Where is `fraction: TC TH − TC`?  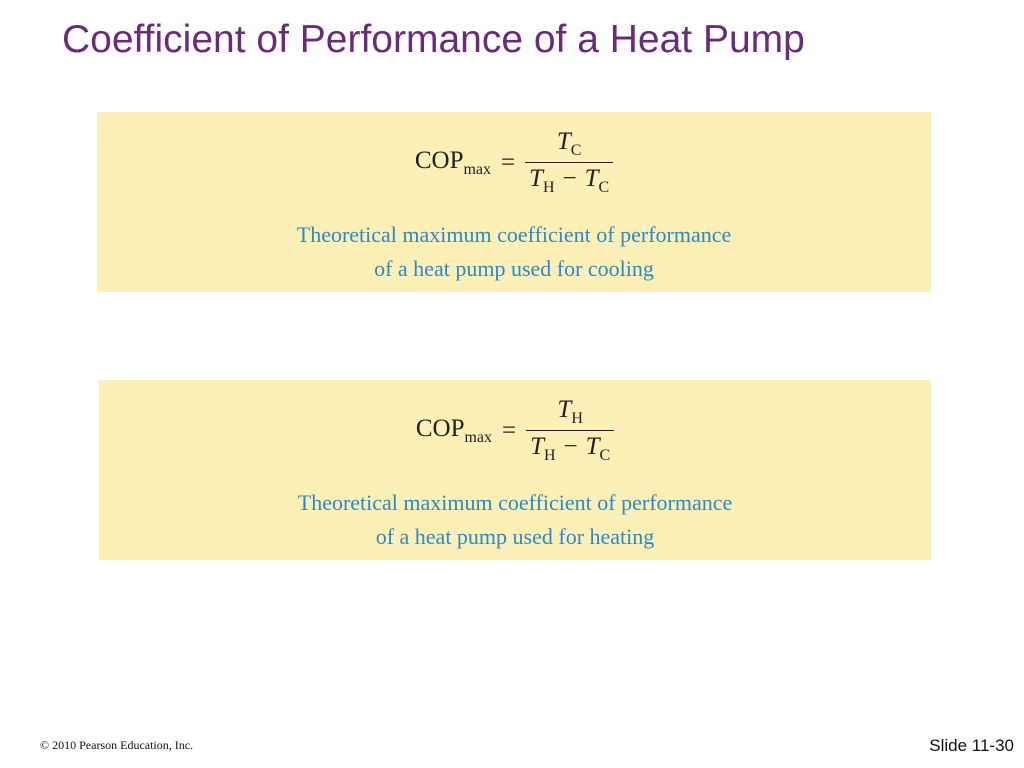 fraction: TC TH − TC is located at coordinates (569, 162).